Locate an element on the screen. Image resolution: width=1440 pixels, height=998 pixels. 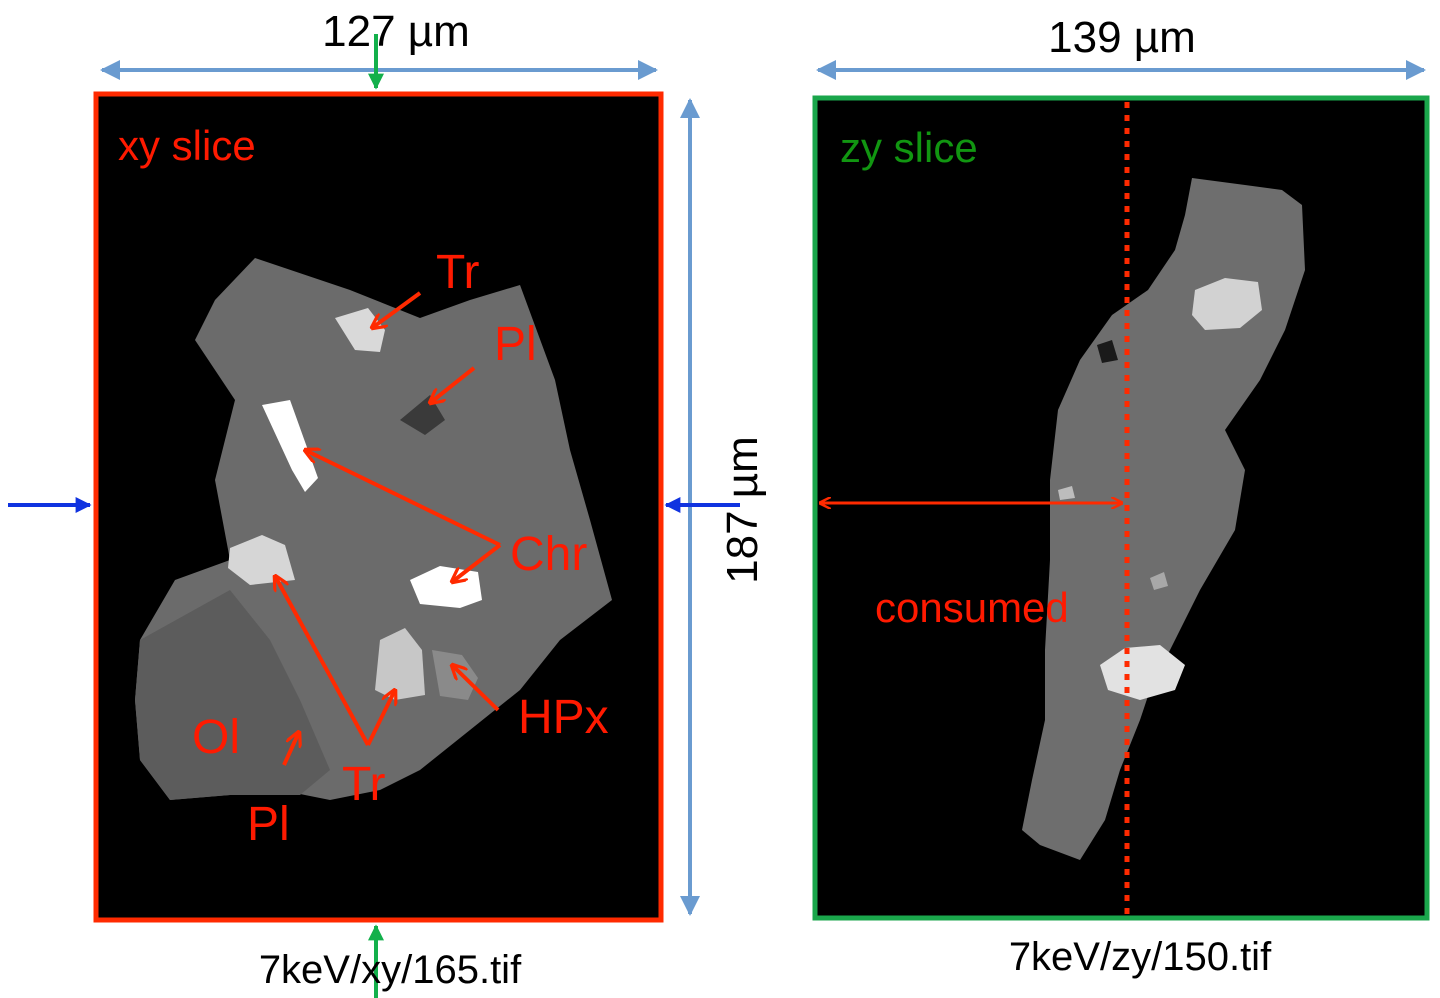
xy-width-label: 127 µm is located at coordinates (396, 31).